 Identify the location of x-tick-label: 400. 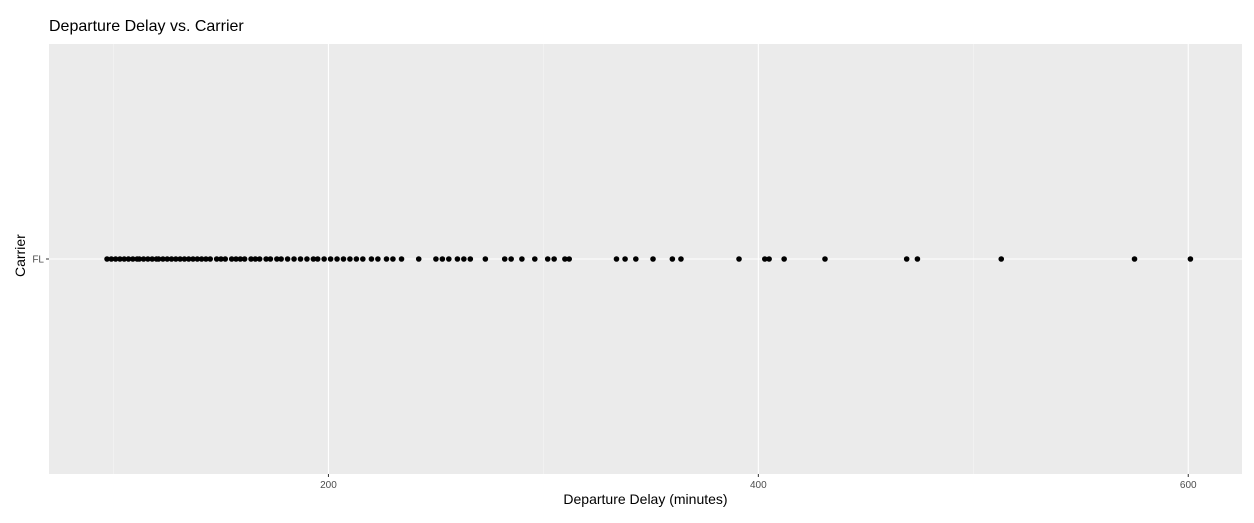
(758, 485).